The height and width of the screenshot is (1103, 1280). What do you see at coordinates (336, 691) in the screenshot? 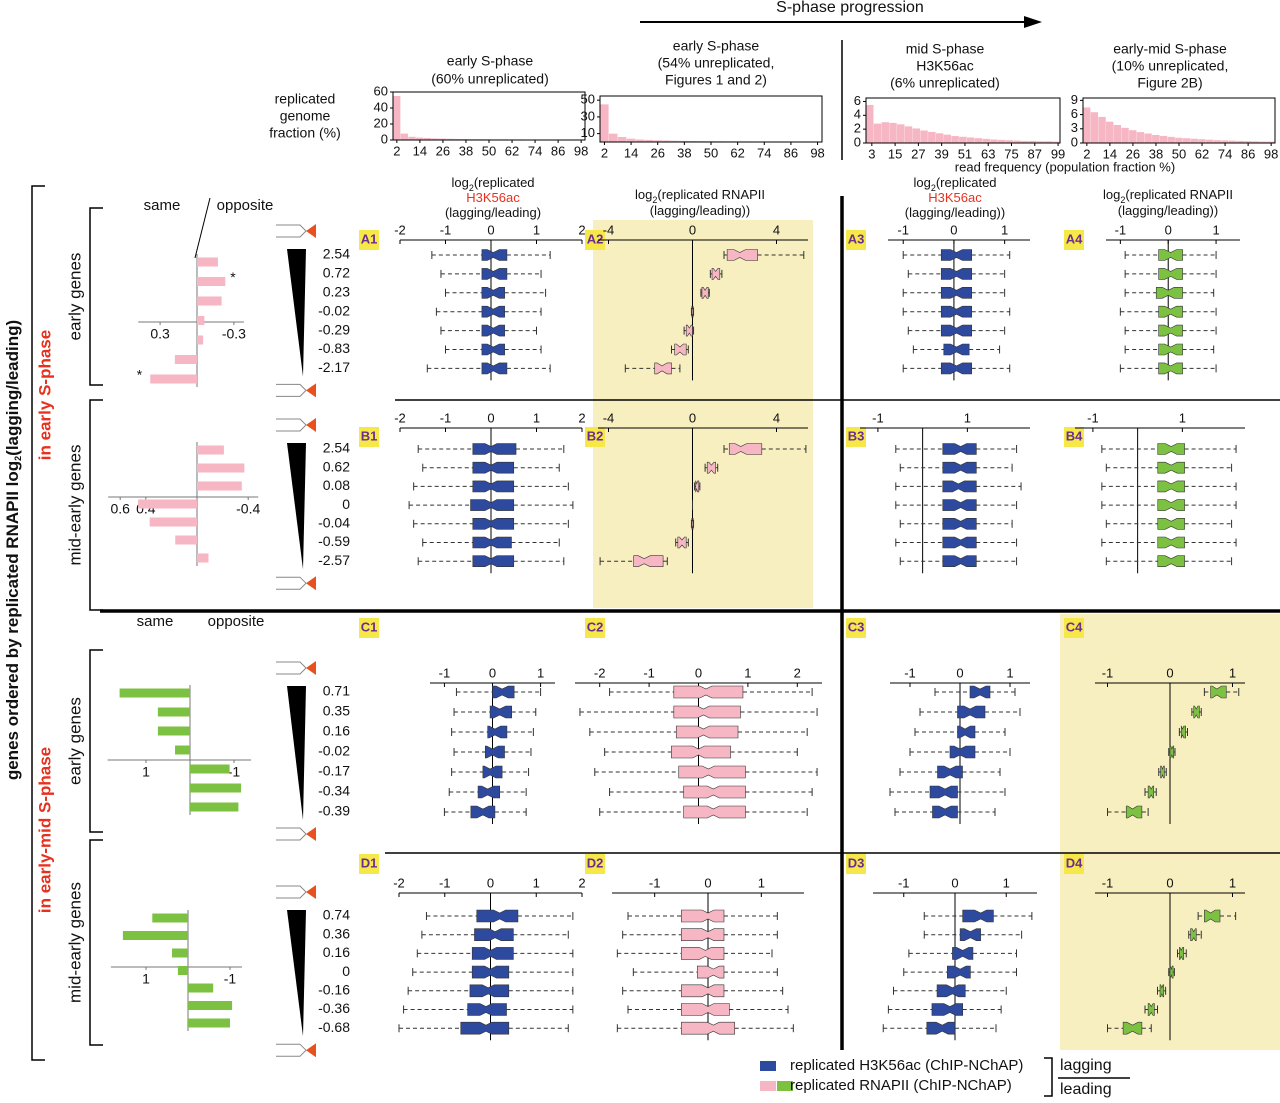
I see `row-value: 0.71` at bounding box center [336, 691].